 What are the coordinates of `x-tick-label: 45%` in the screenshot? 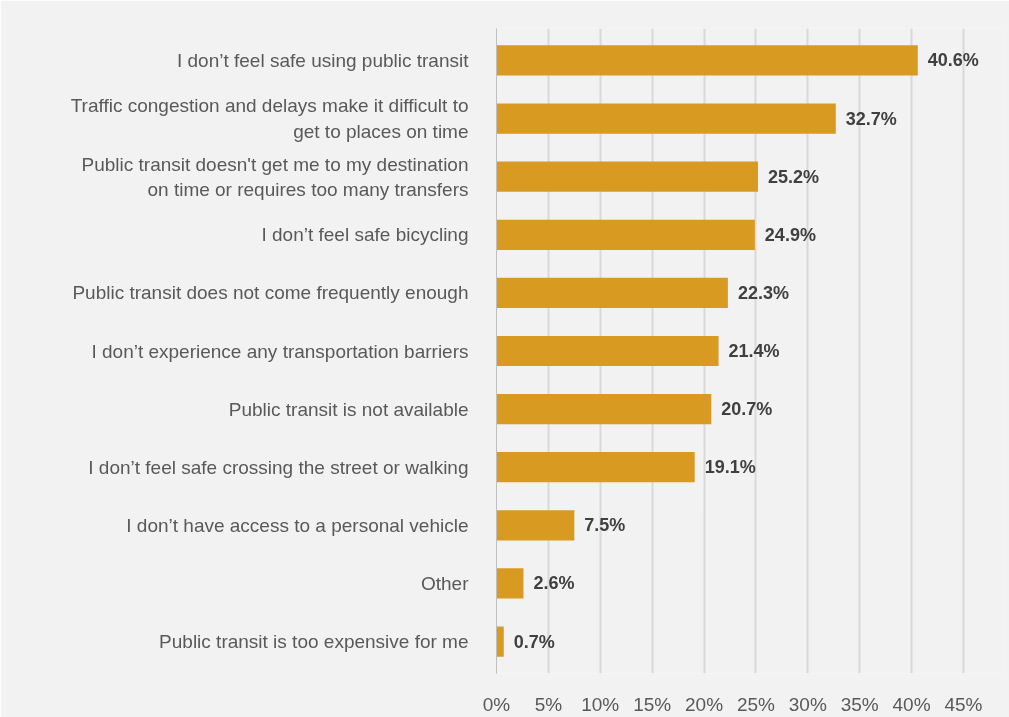 It's located at (963, 704).